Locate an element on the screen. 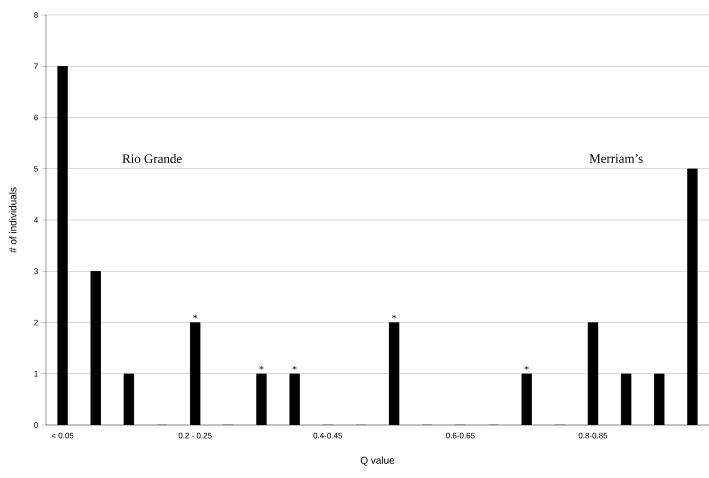 This screenshot has width=709, height=478. annotation: Merriam’s is located at coordinates (616, 158).